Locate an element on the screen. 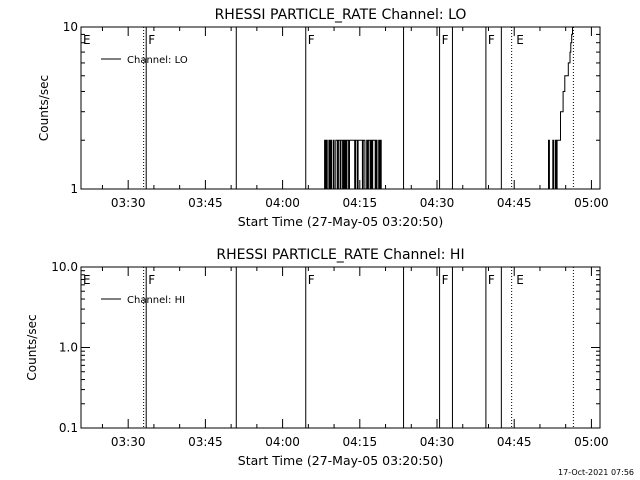 The image size is (640, 480). y-tick-label: 10.0 is located at coordinates (64, 267).